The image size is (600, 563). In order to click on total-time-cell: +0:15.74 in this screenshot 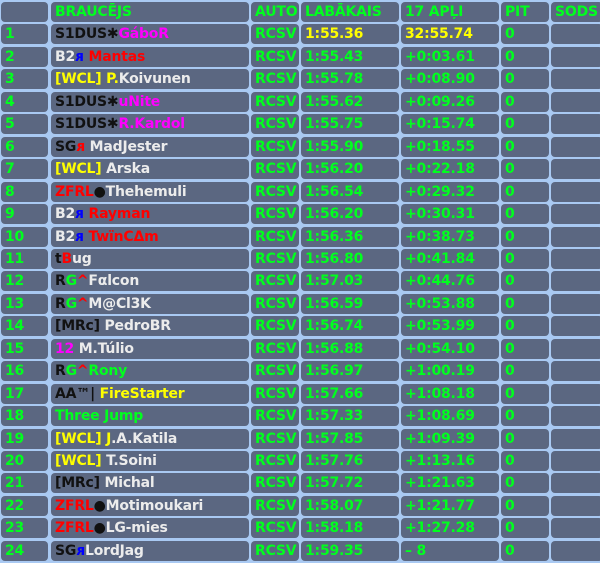, I will do `click(450, 124)`.